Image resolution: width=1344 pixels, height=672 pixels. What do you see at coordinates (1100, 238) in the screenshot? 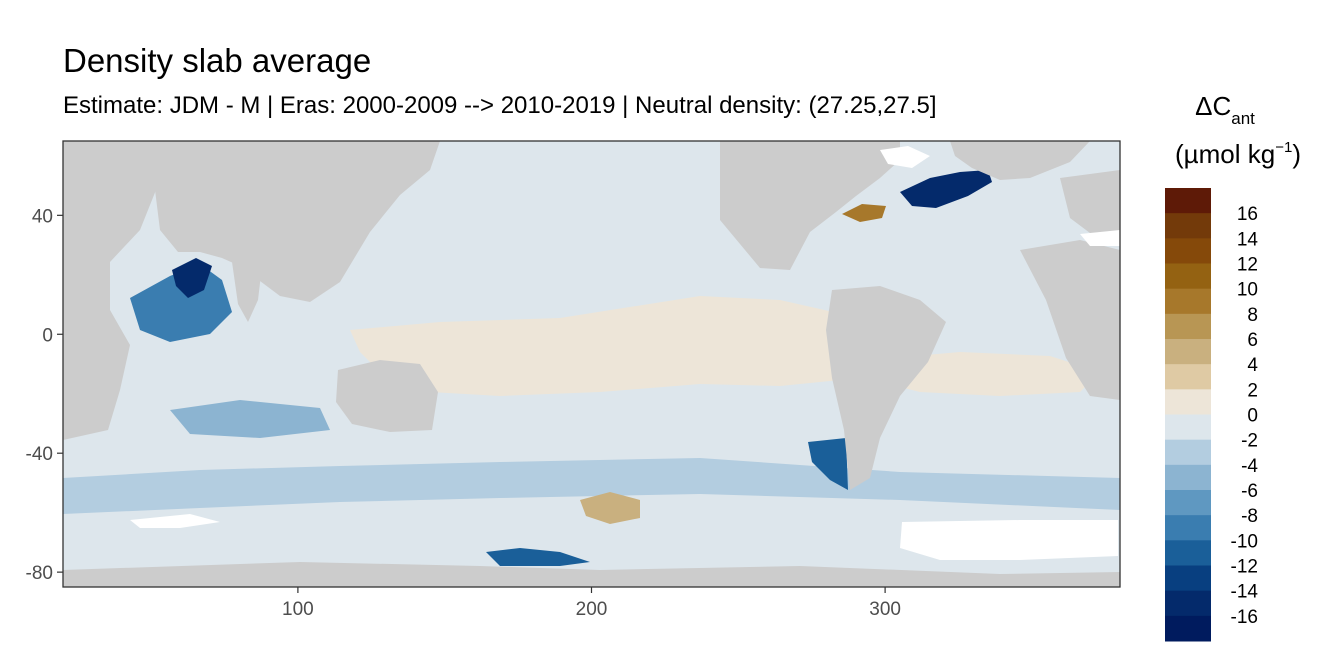
I see `nodata-mediterranean` at bounding box center [1100, 238].